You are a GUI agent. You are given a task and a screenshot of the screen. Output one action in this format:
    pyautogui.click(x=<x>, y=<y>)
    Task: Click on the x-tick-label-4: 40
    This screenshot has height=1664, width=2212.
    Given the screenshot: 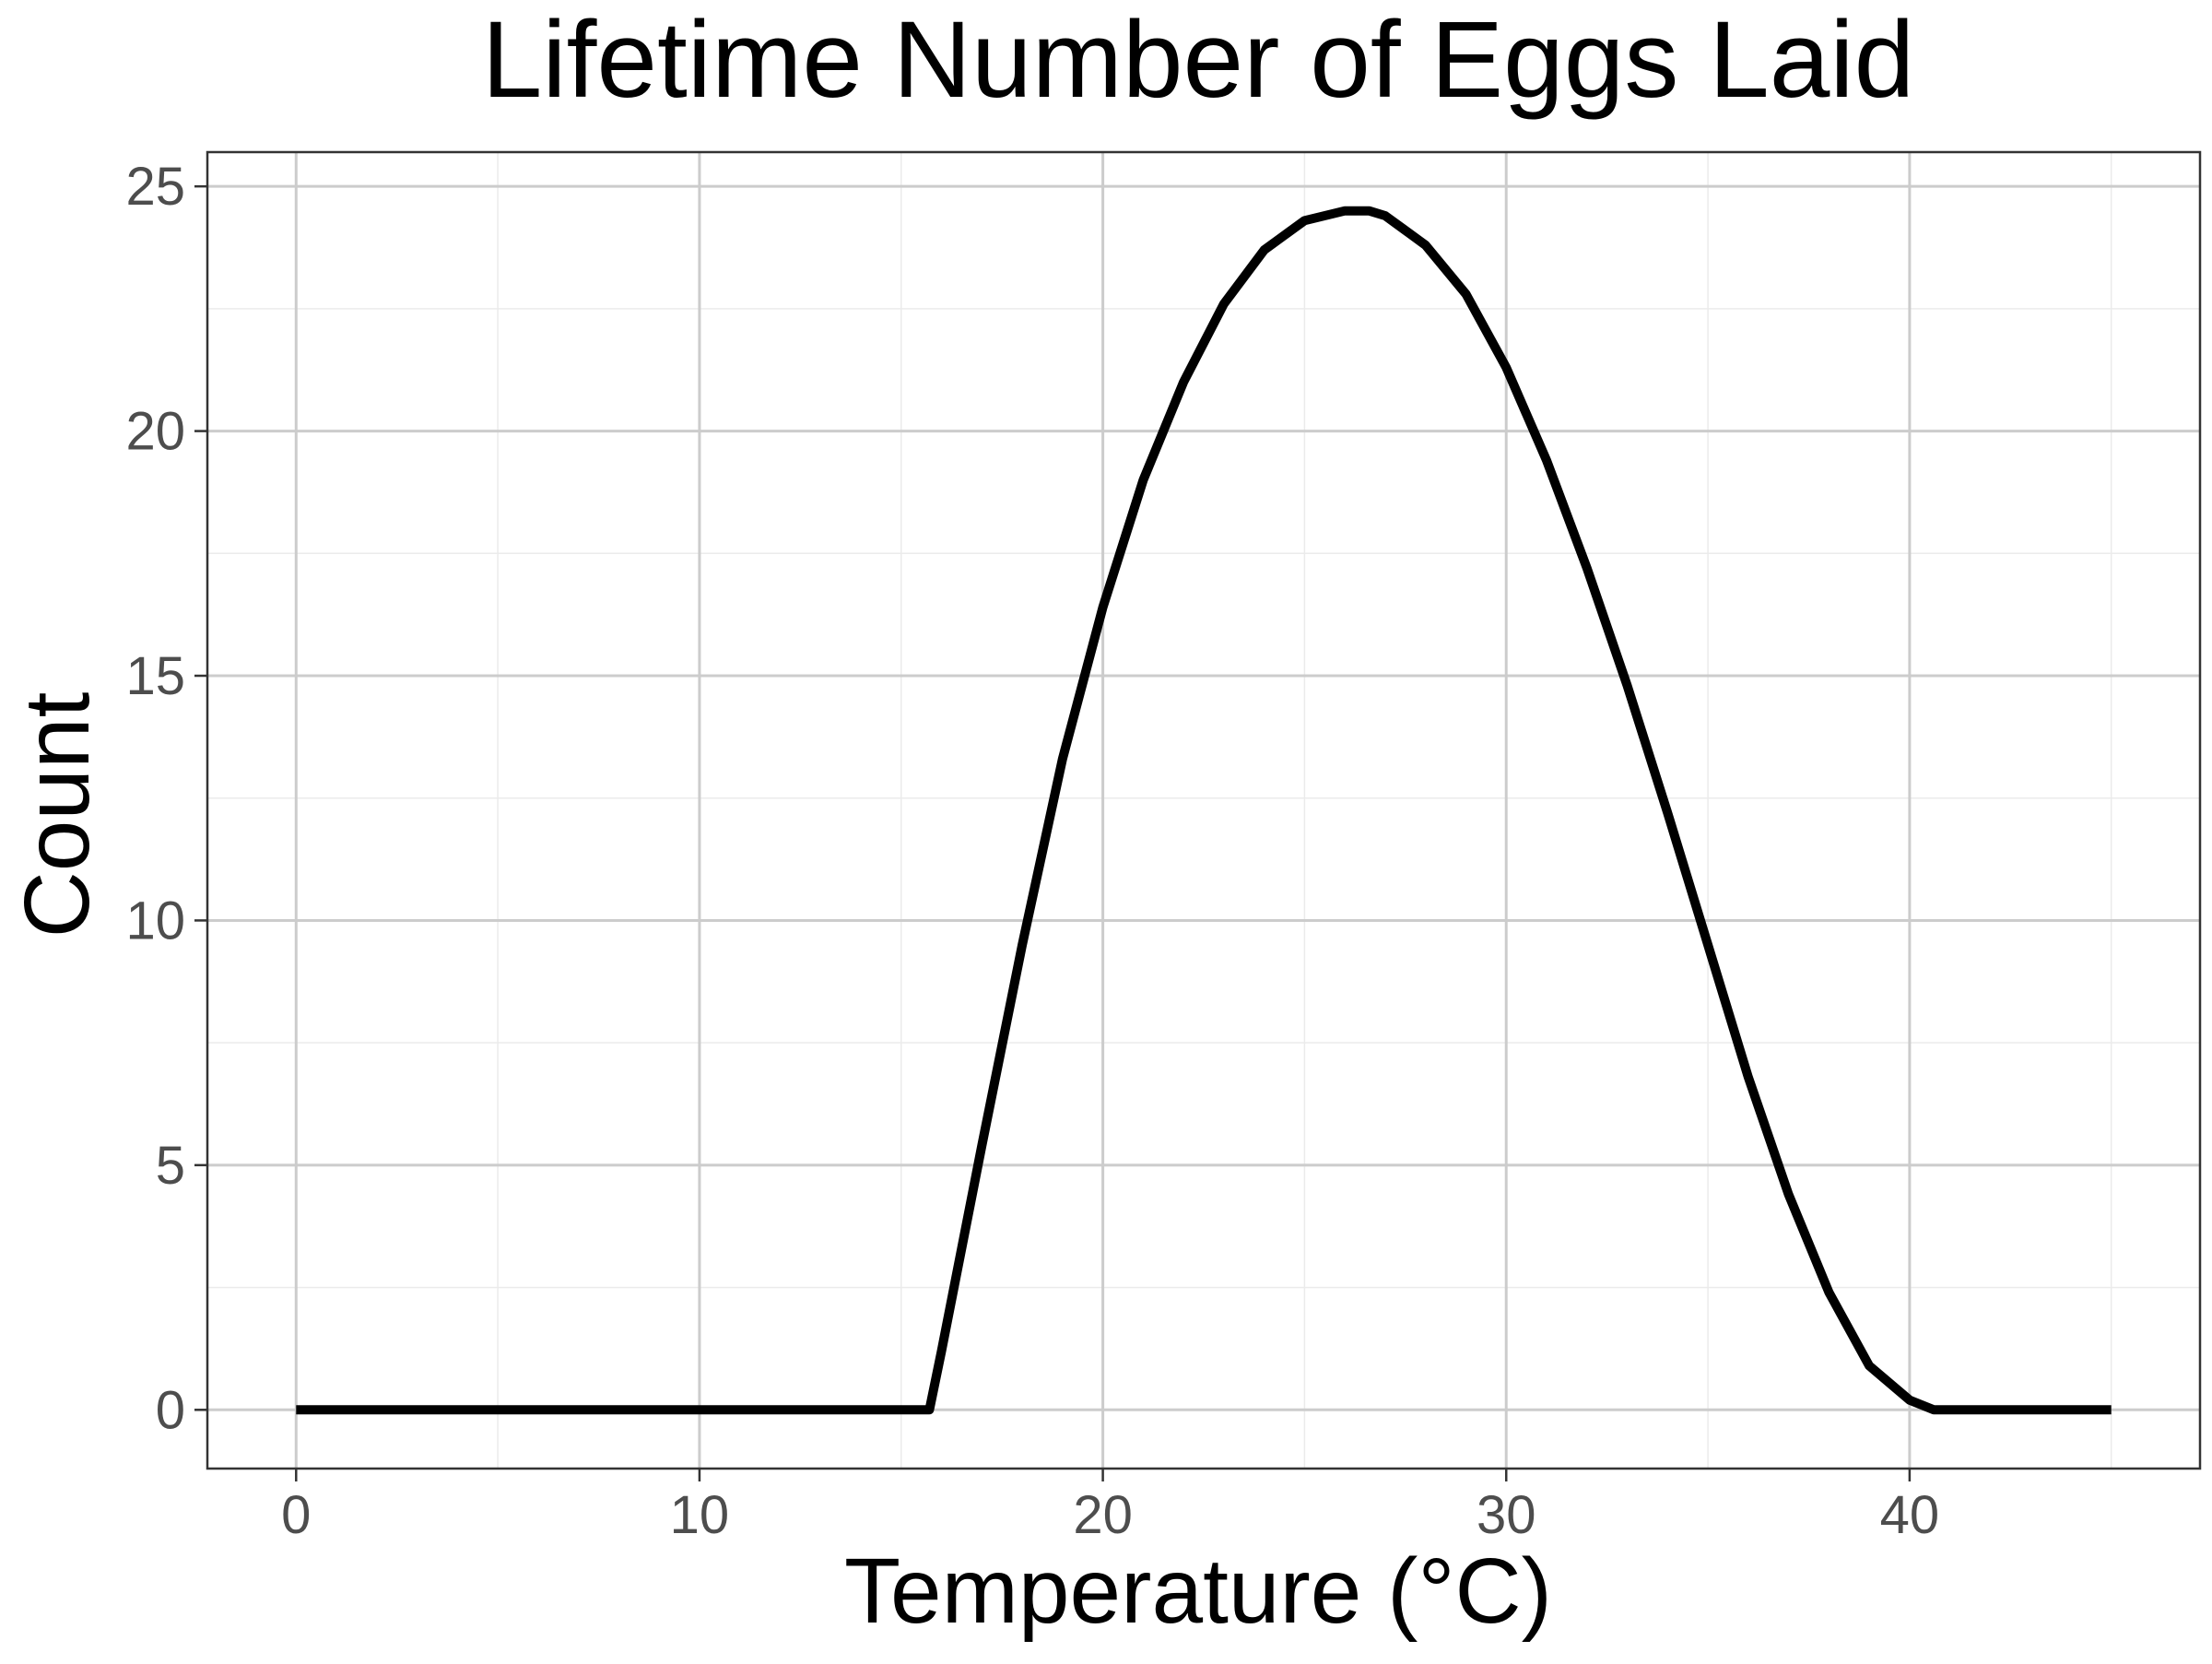 What is the action you would take?
    pyautogui.click(x=1910, y=1515)
    